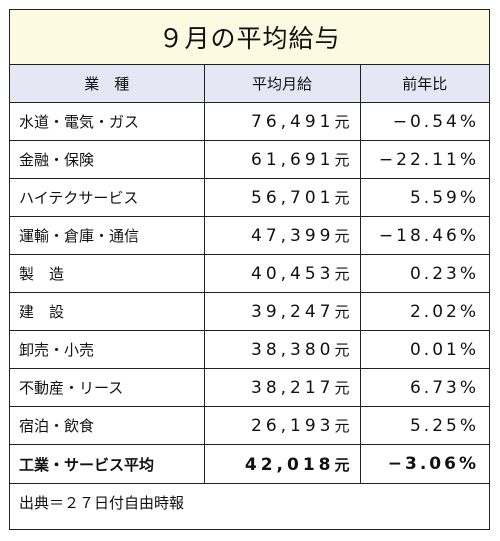  I want to click on table-row: 運輸・倉庫・通信 47,399元 −18.46%, so click(249, 235).